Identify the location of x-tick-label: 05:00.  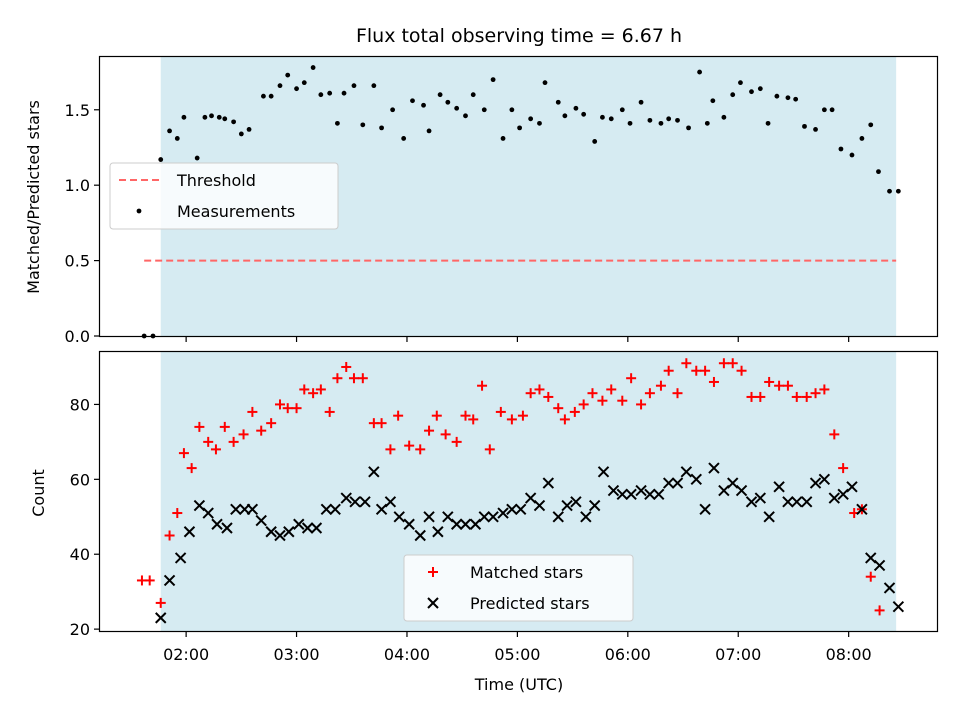
(517, 654).